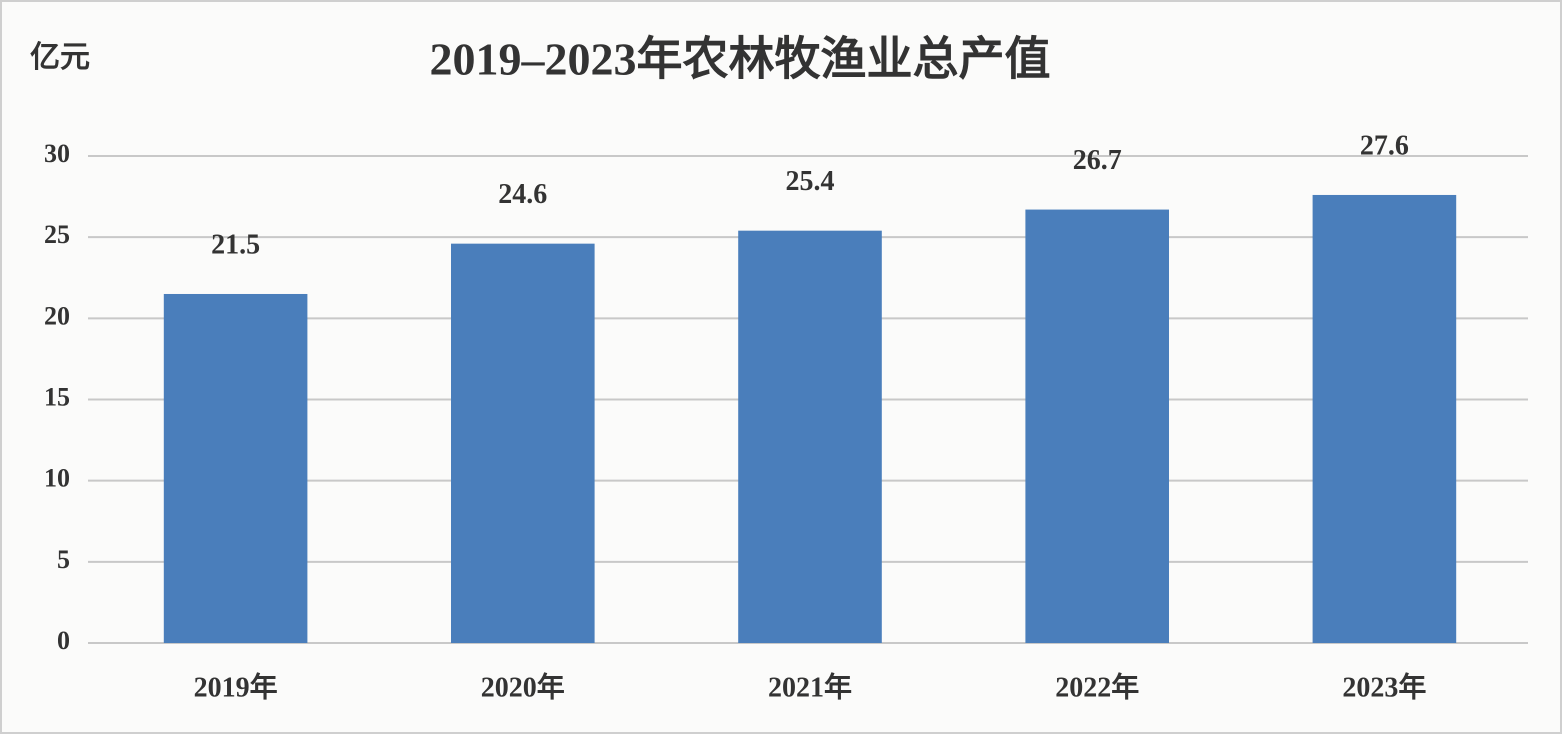  I want to click on value-label: 25.4, so click(810, 181).